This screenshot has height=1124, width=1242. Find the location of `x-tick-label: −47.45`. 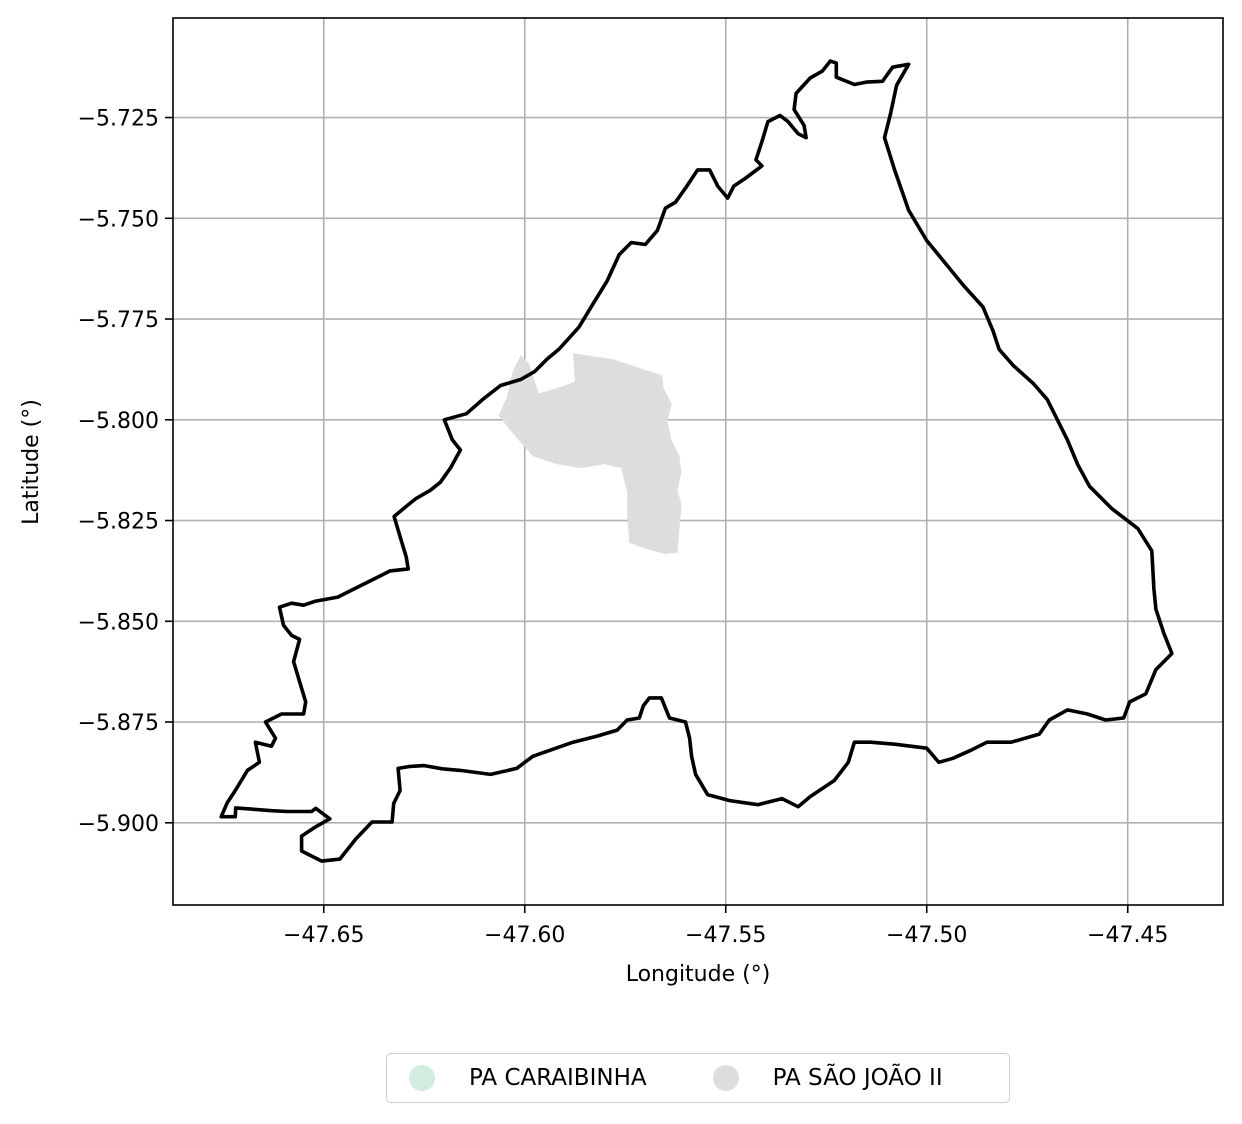

x-tick-label: −47.45 is located at coordinates (1127, 935).